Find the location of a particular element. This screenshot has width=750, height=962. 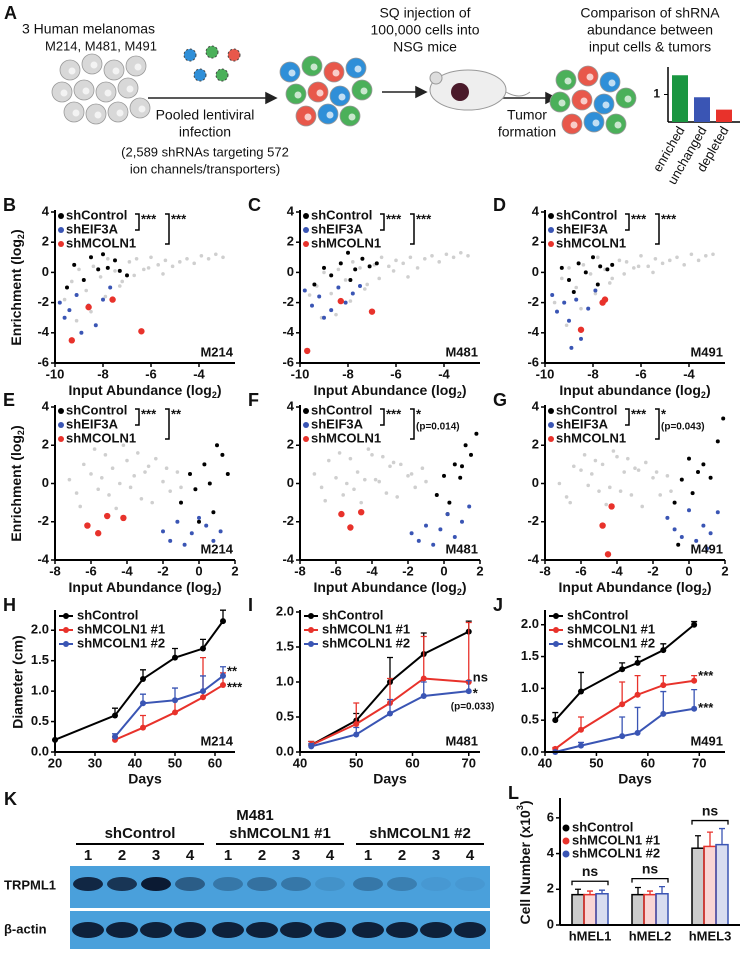

y-tick-label: 1.0 is located at coordinates (285, 680).